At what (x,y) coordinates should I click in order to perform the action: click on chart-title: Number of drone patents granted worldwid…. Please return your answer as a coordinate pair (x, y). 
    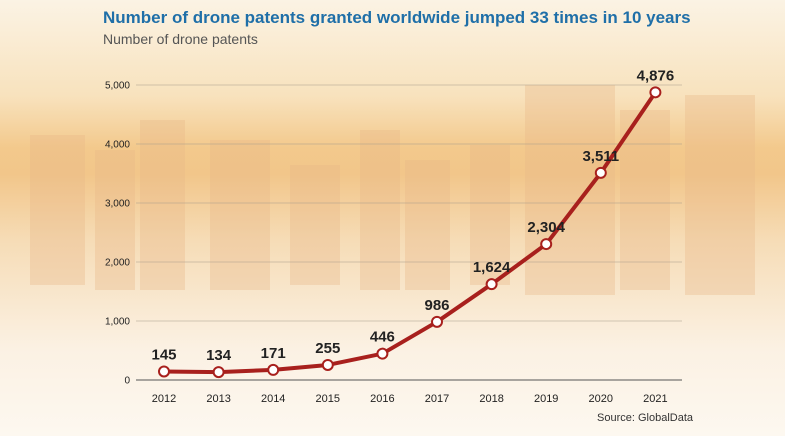
    Looking at the image, I should click on (397, 17).